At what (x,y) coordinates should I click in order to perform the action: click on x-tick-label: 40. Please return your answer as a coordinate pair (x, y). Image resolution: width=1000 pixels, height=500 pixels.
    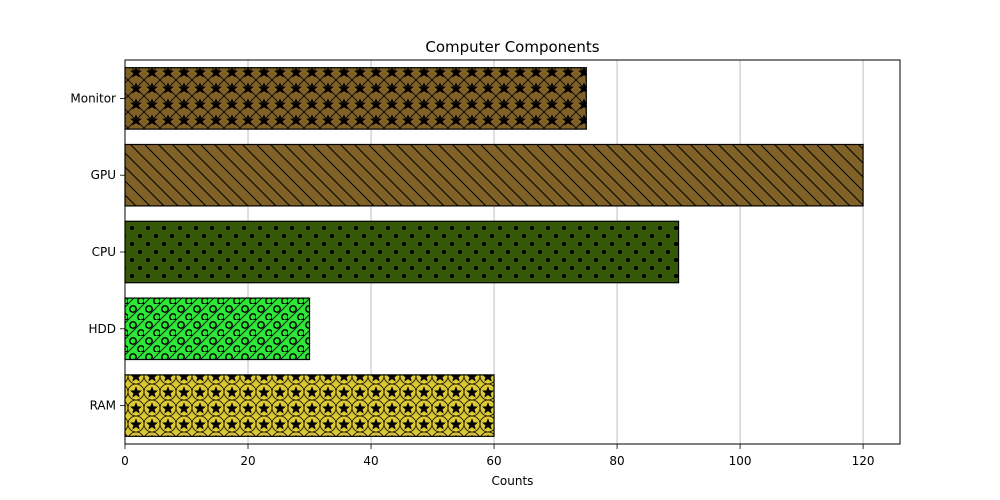
    Looking at the image, I should click on (370, 461).